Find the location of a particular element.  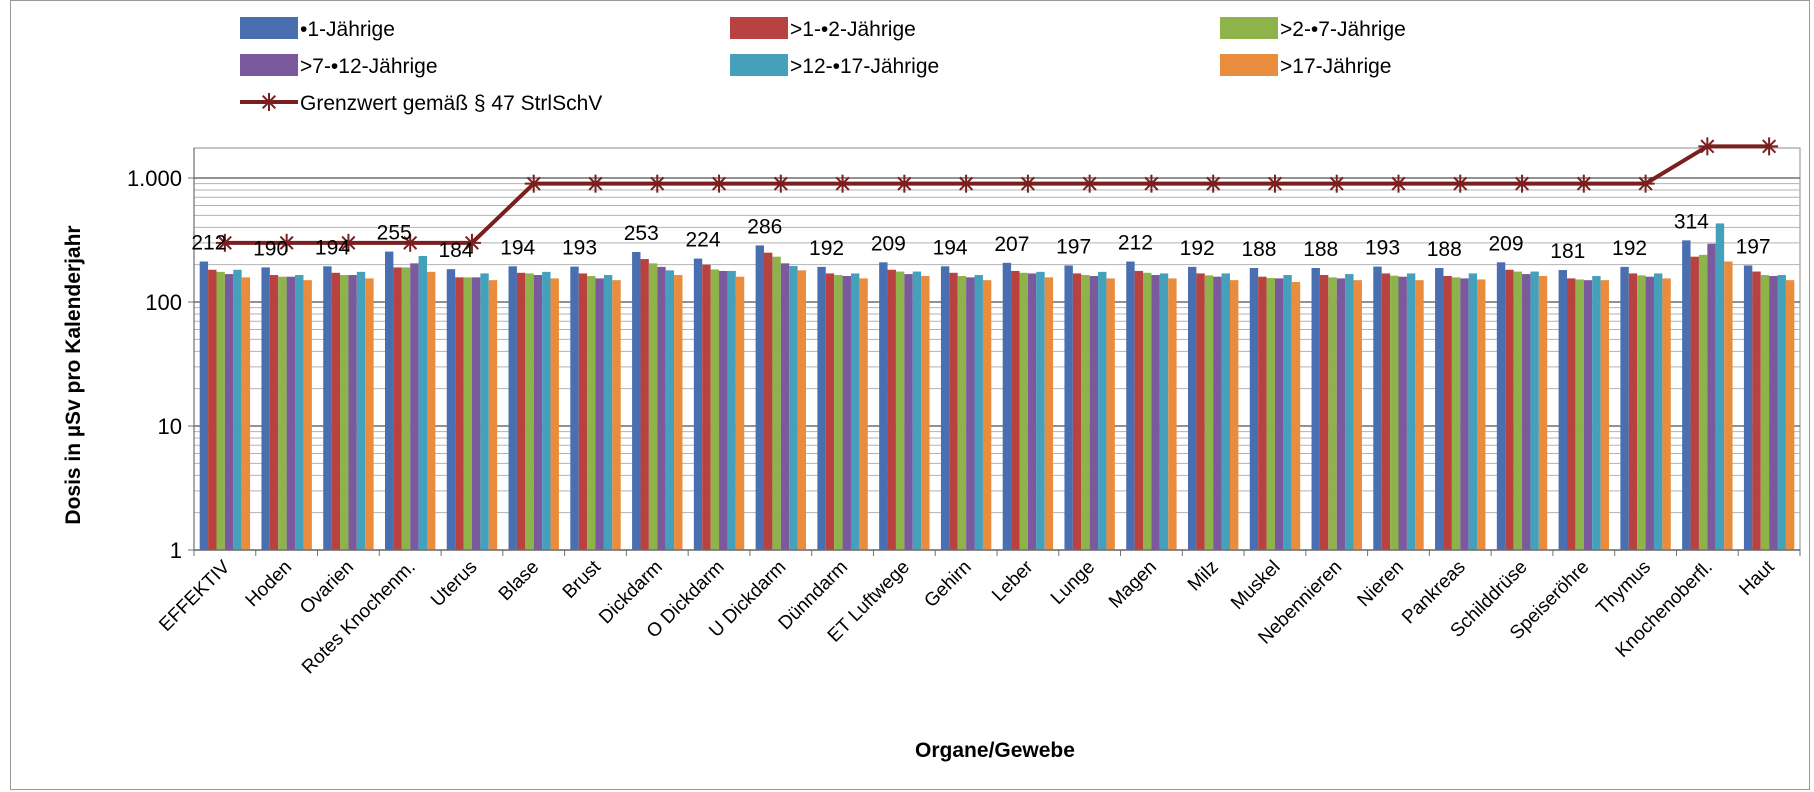

data-label: 190 is located at coordinates (270, 248).